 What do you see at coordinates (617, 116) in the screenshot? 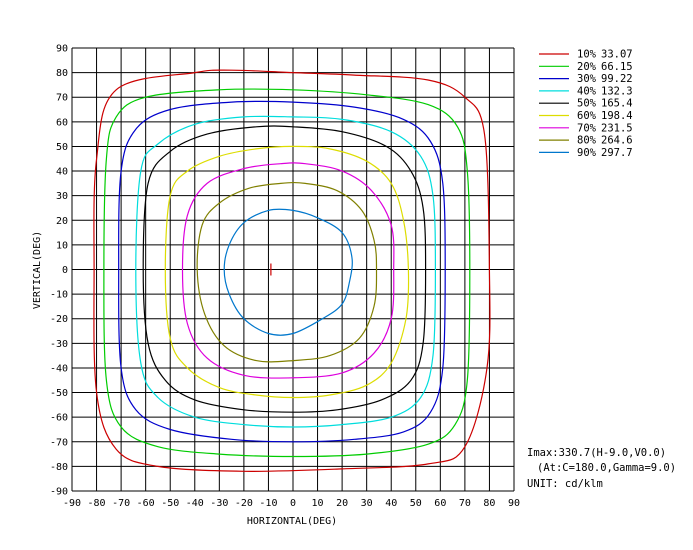
I see `legend-value: 198.4` at bounding box center [617, 116].